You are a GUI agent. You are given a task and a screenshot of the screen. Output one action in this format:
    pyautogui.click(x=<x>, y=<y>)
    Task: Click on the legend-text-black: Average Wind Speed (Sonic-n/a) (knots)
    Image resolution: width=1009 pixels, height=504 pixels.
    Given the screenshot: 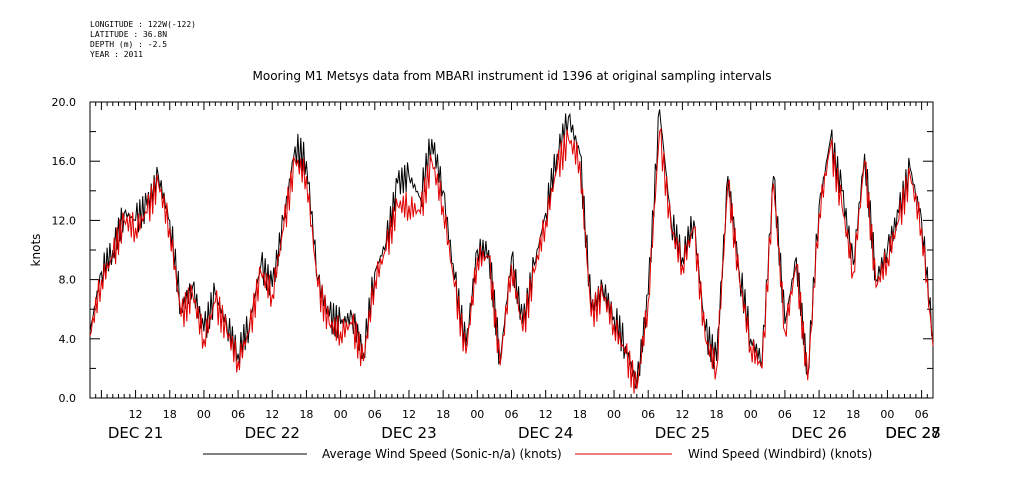 What is the action you would take?
    pyautogui.click(x=442, y=454)
    